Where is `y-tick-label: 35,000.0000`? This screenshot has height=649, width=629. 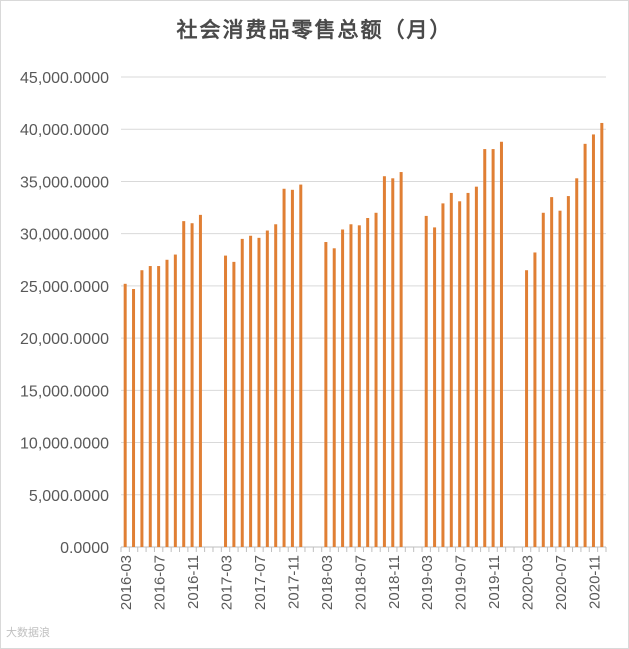 y-tick-label: 35,000.0000 is located at coordinates (64, 182).